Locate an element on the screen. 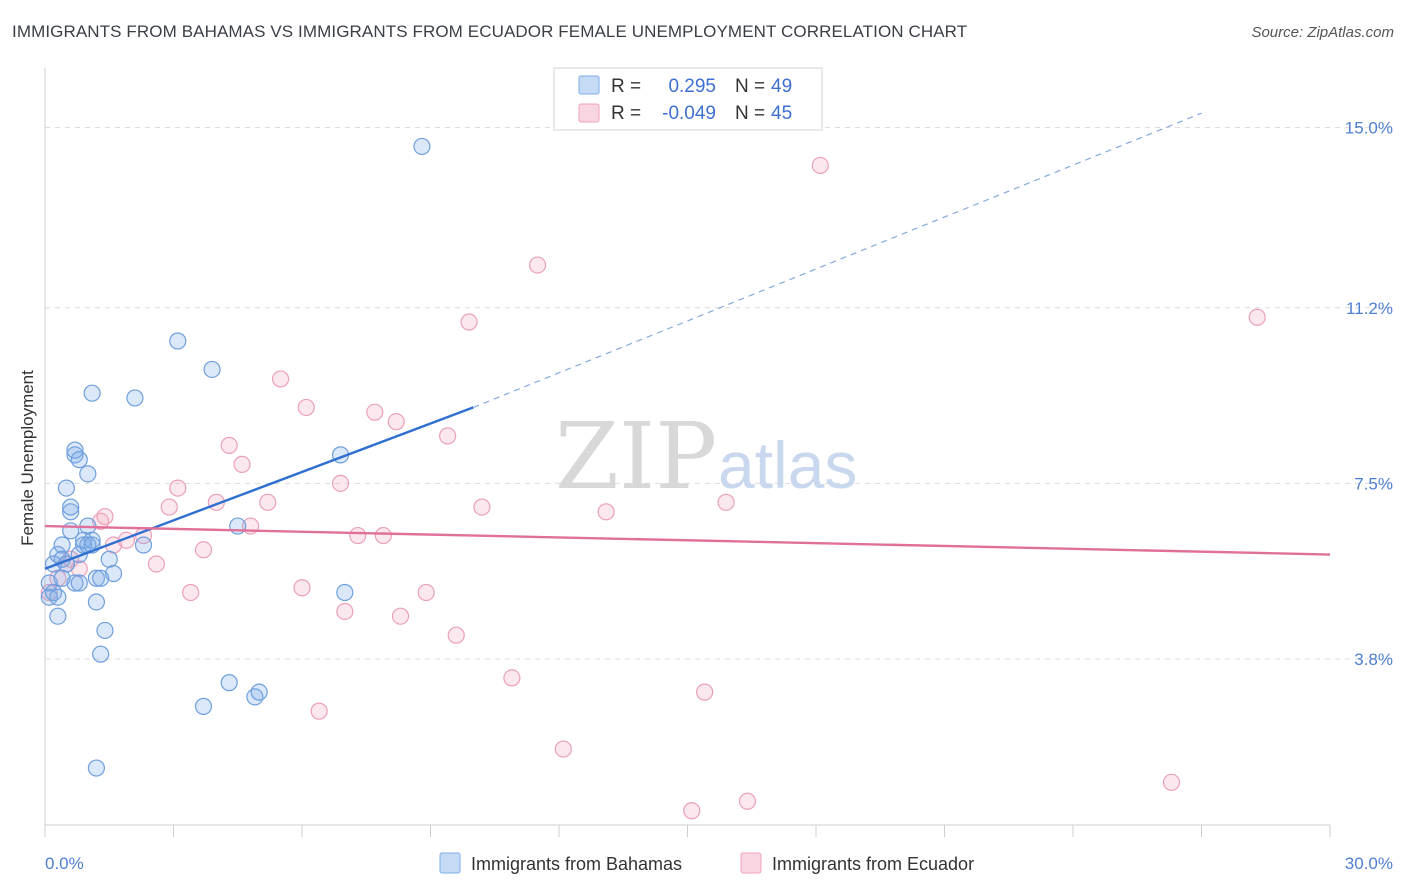 The image size is (1406, 892). watermark-zip: ZIP is located at coordinates (636, 456).